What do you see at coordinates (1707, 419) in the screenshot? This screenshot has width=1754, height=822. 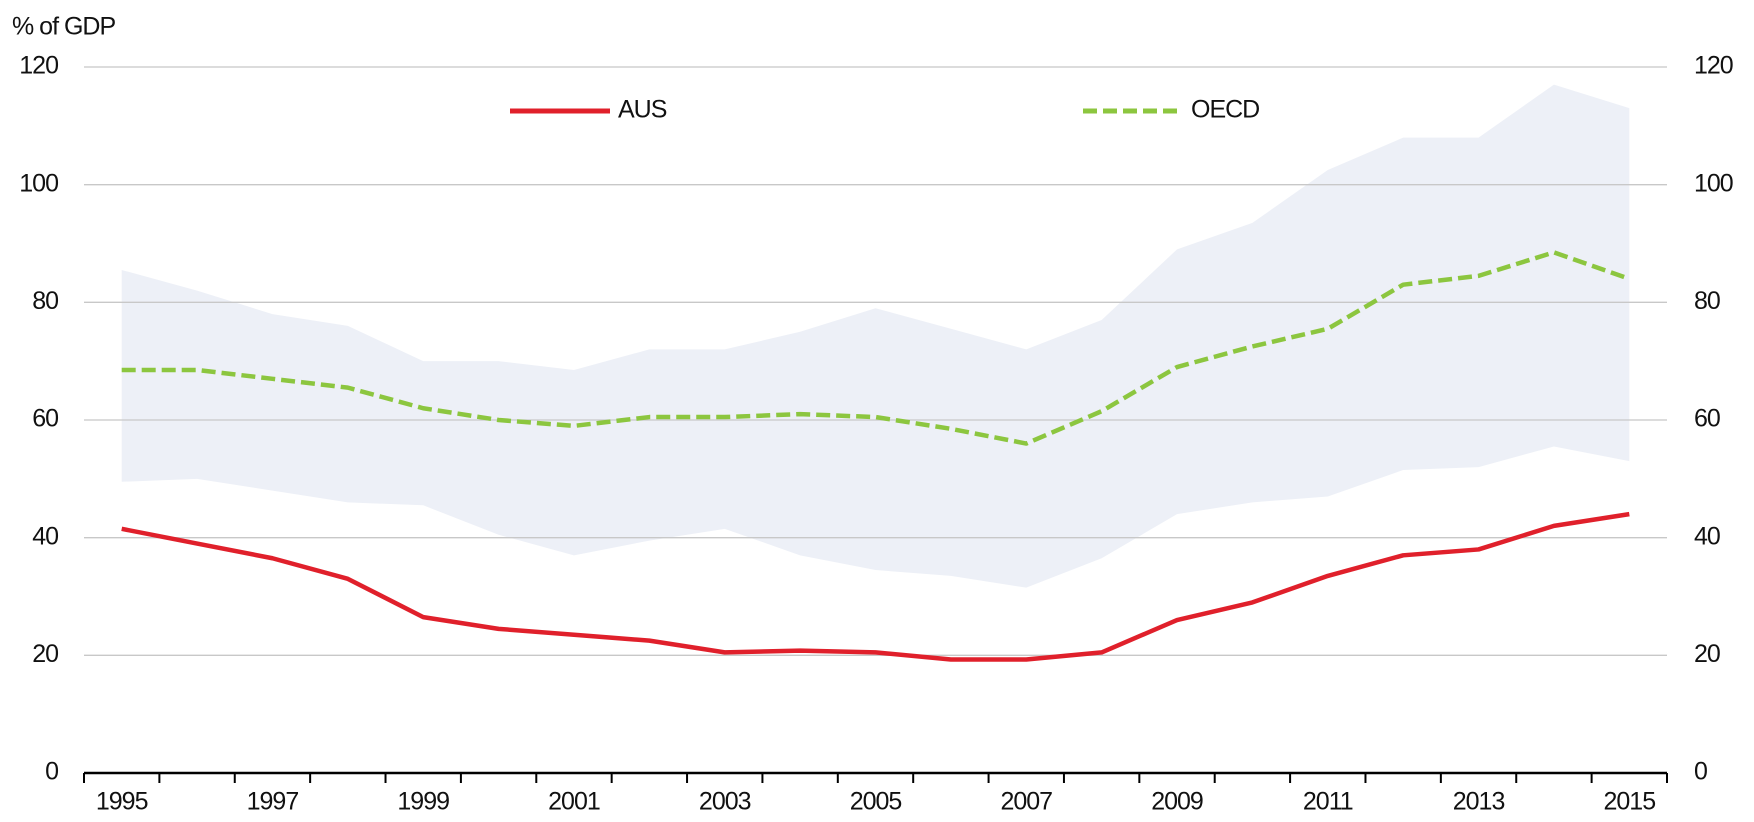 I see `y2-tick-label: 60` at bounding box center [1707, 419].